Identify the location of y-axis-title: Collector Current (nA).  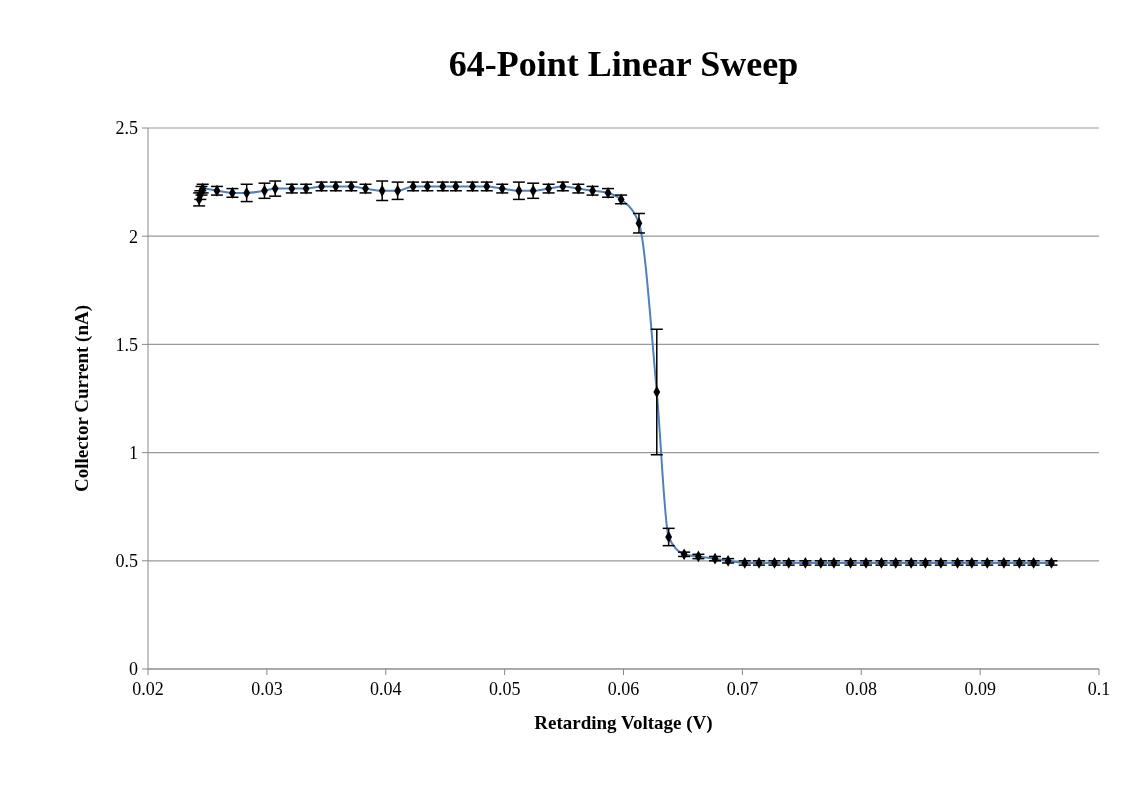
(82, 398).